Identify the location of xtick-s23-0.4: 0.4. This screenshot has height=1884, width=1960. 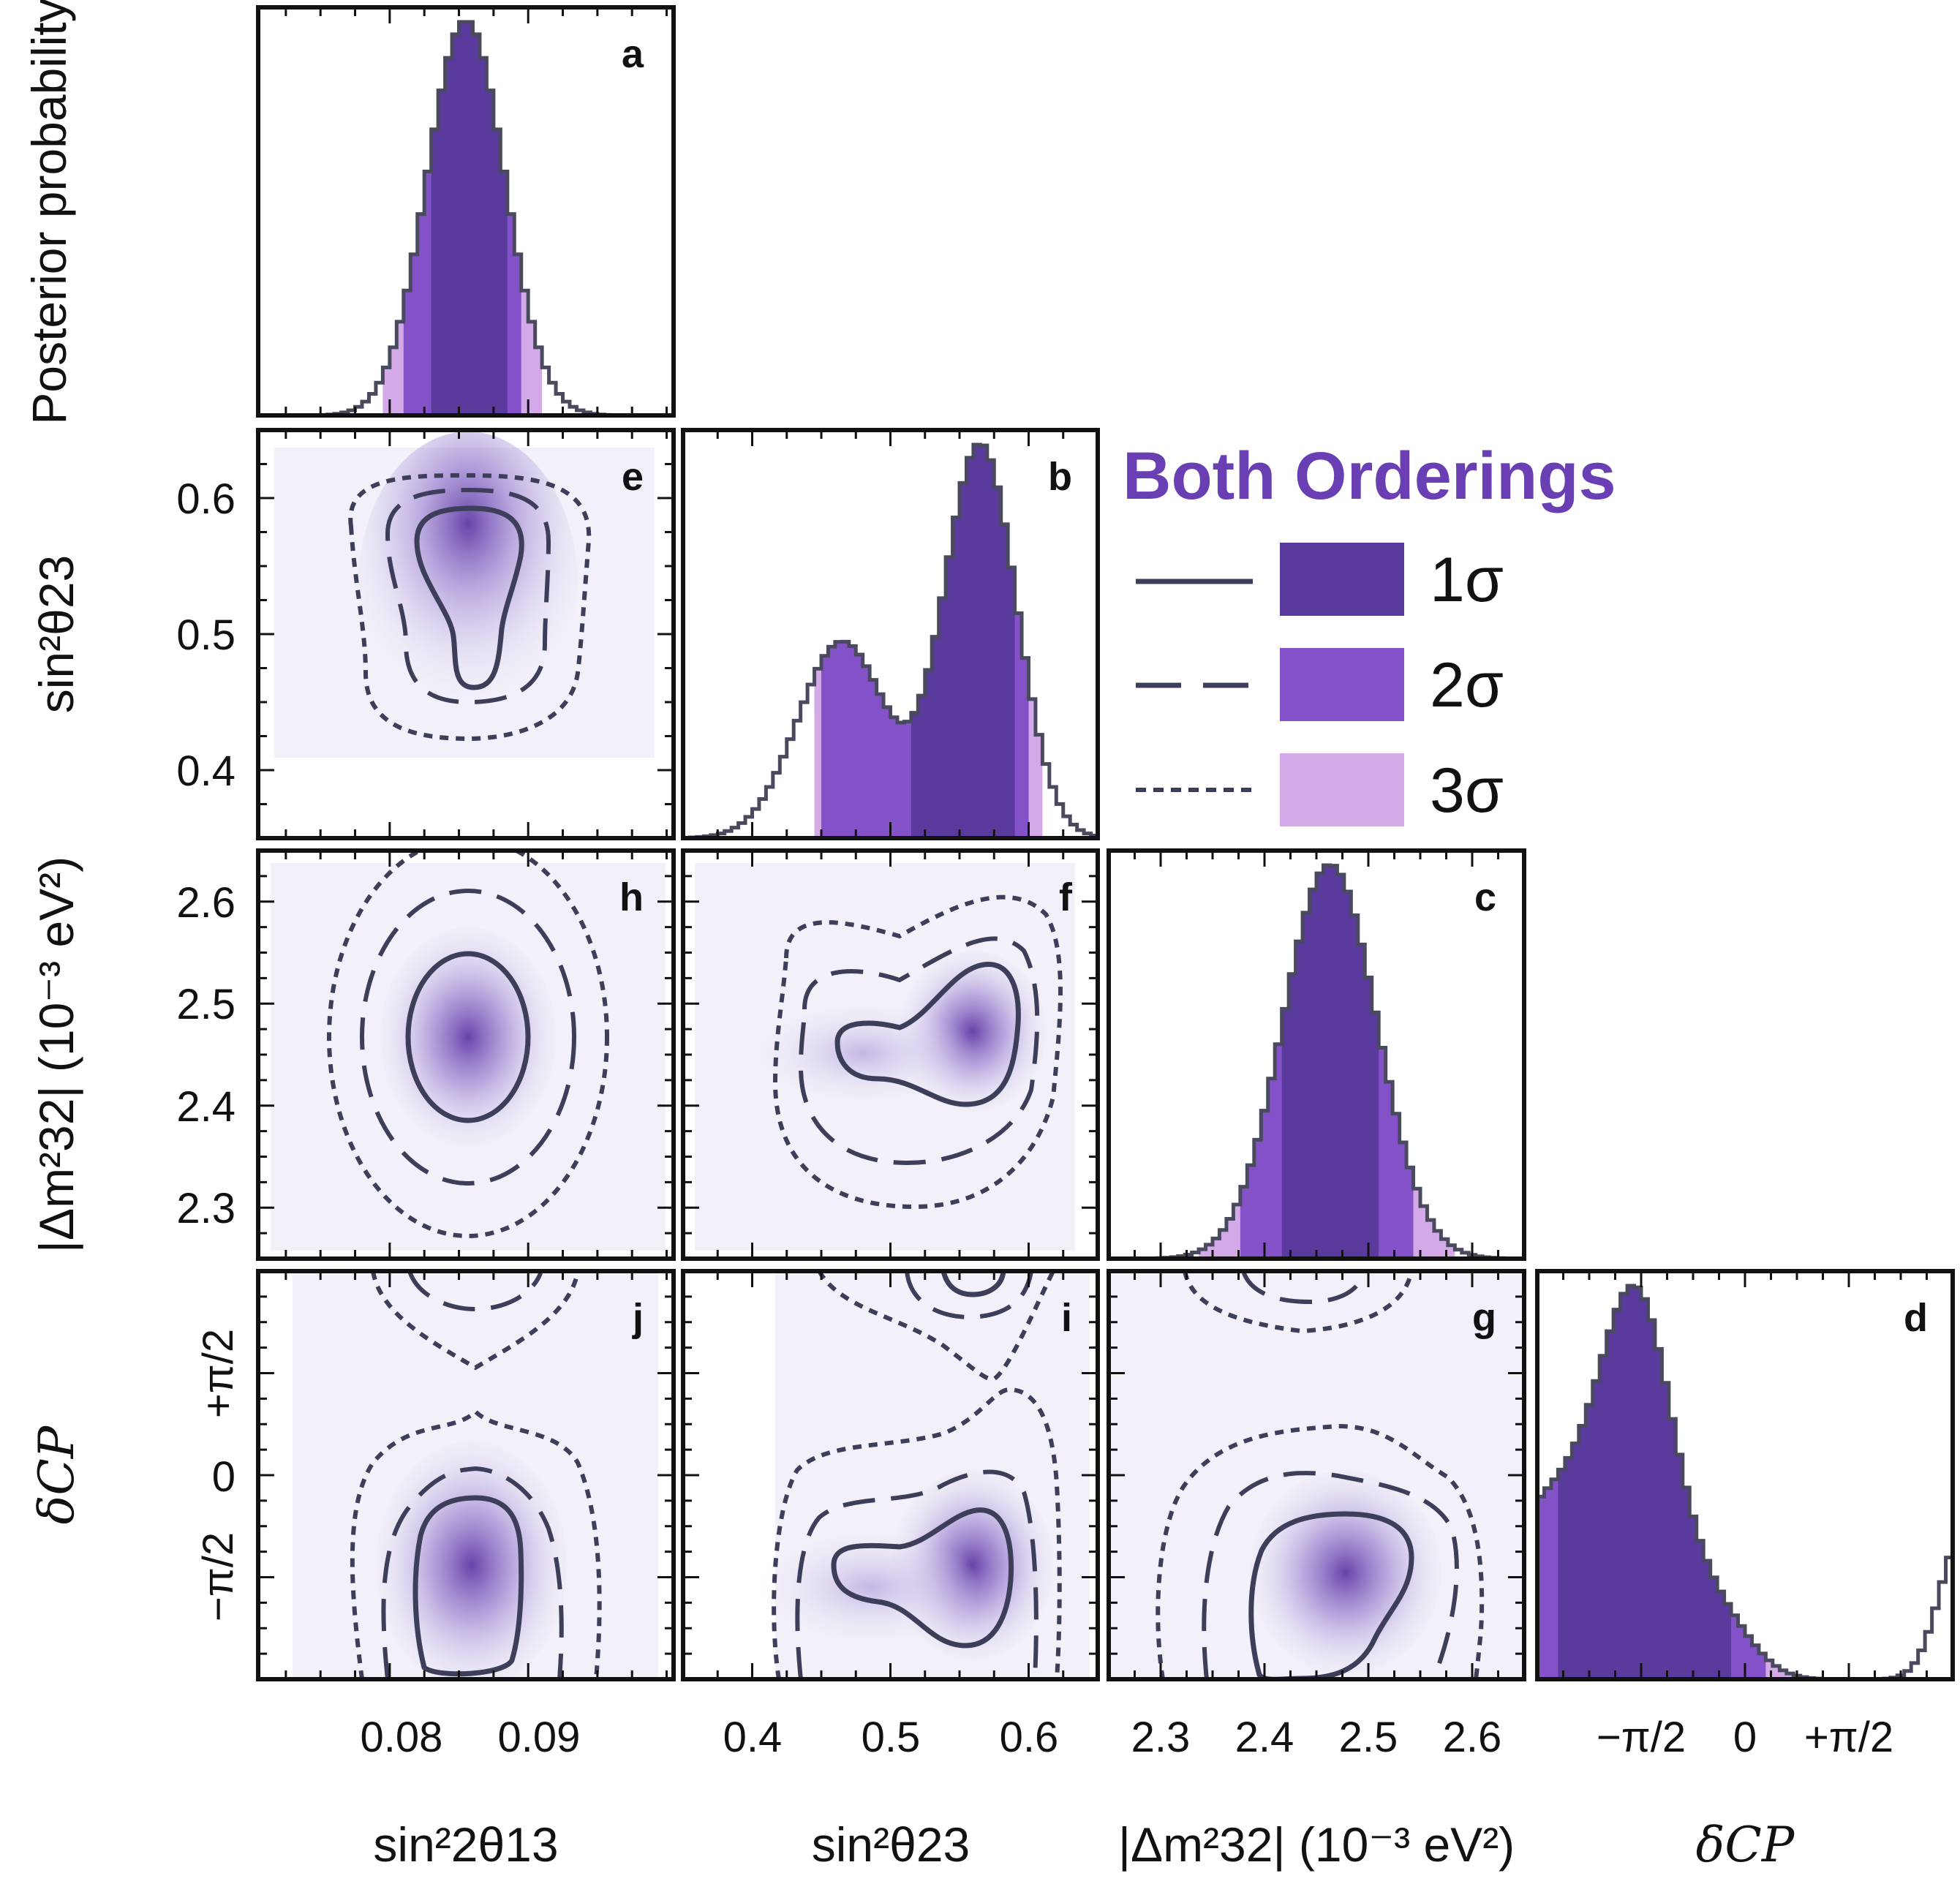
(753, 1737).